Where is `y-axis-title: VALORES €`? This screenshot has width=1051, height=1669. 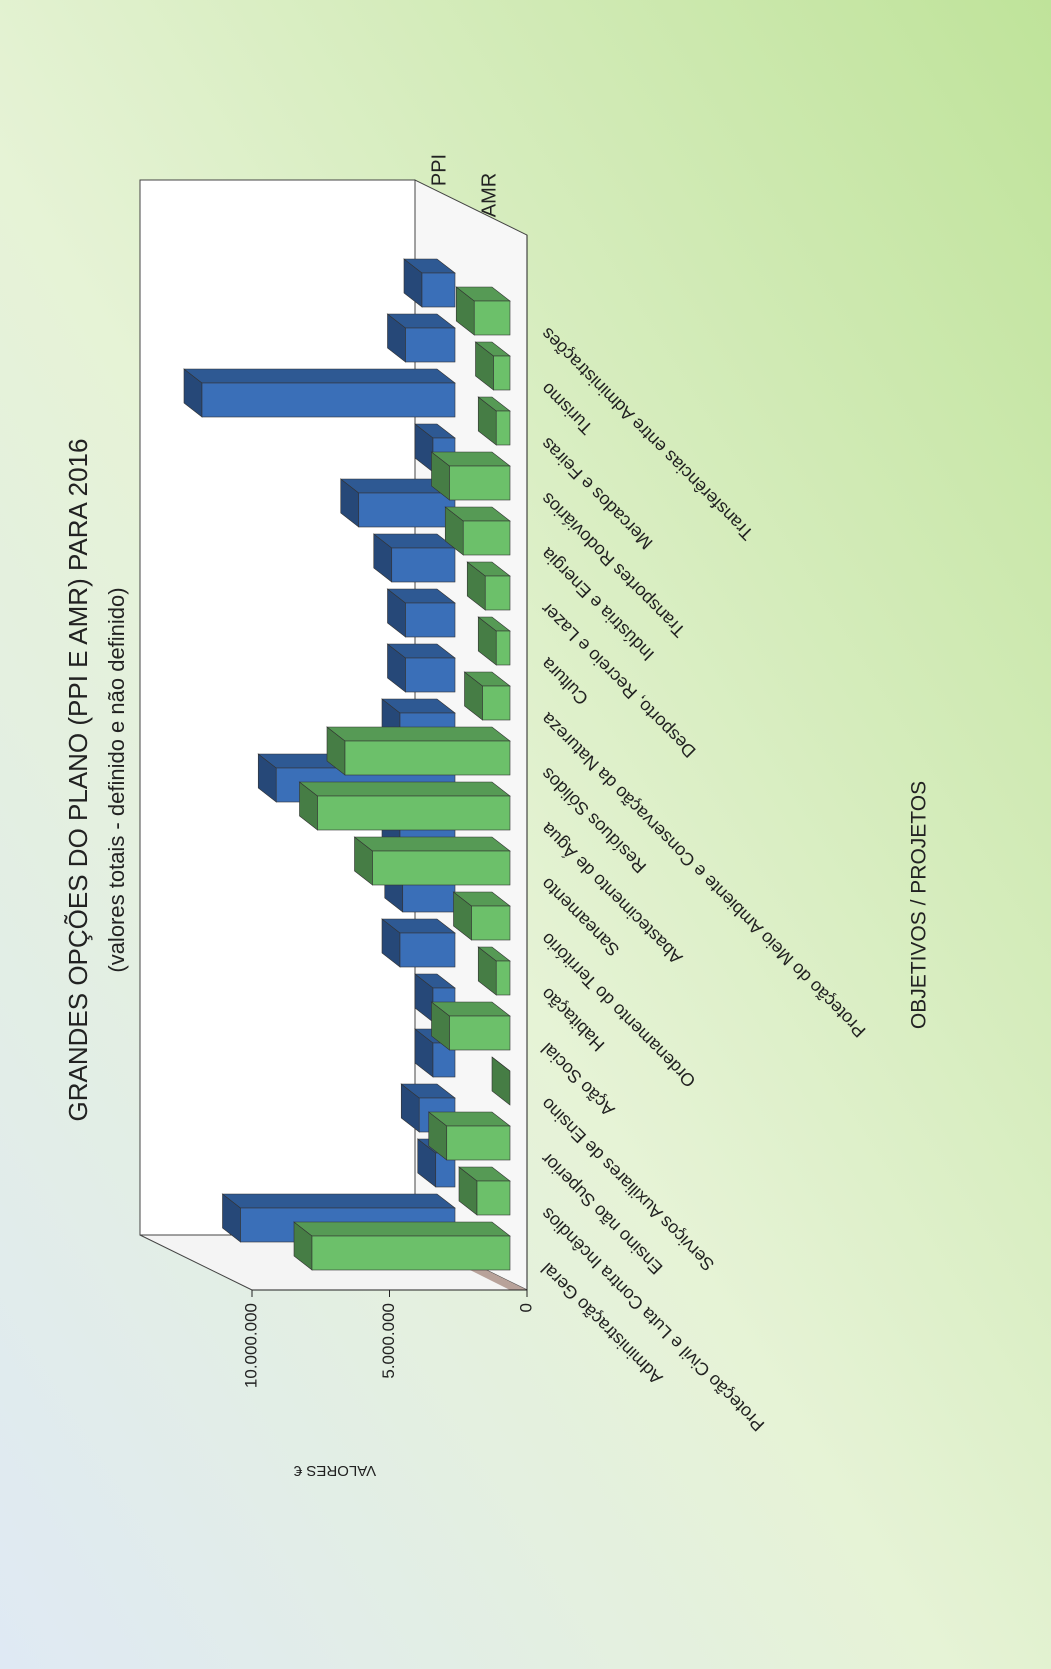
y-axis-title: VALORES € is located at coordinates (334, 1470).